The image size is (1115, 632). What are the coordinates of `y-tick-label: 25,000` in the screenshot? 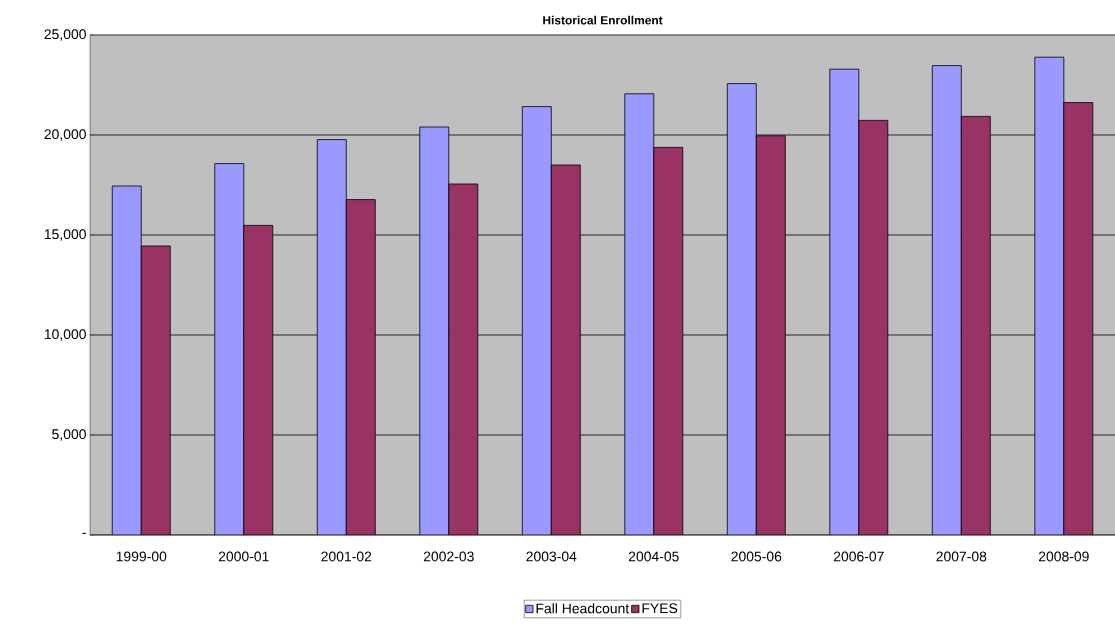 It's located at (65, 35).